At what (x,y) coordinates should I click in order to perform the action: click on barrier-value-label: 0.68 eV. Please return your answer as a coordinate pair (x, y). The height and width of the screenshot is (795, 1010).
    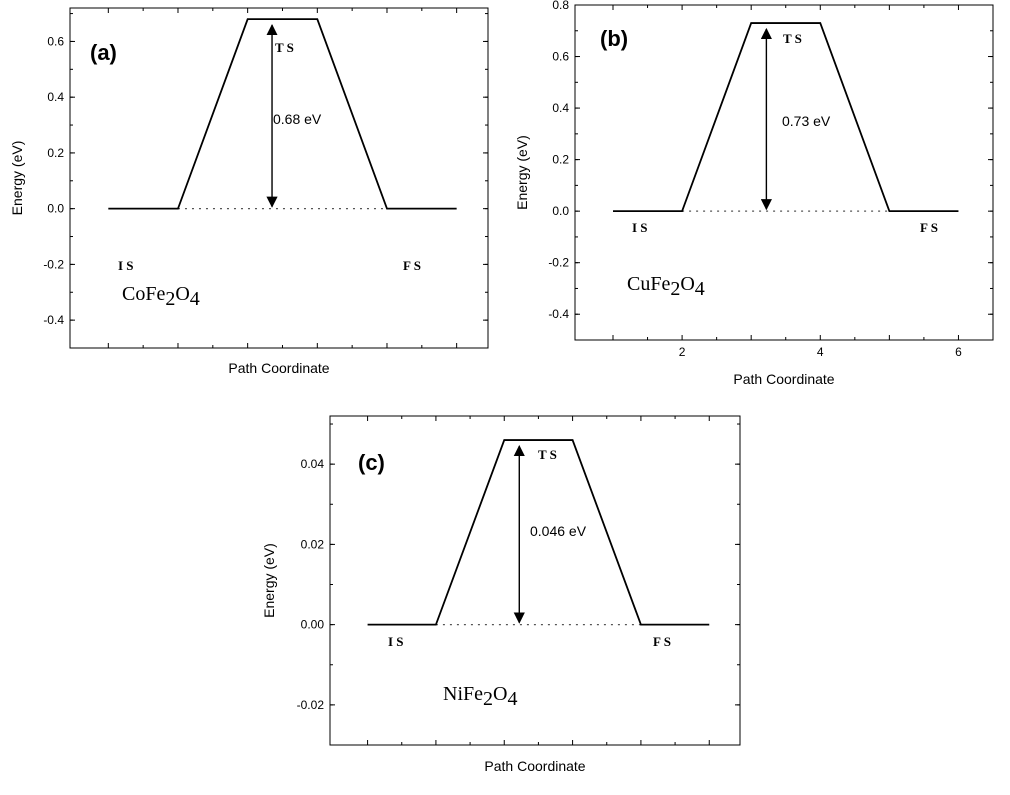
    Looking at the image, I should click on (297, 119).